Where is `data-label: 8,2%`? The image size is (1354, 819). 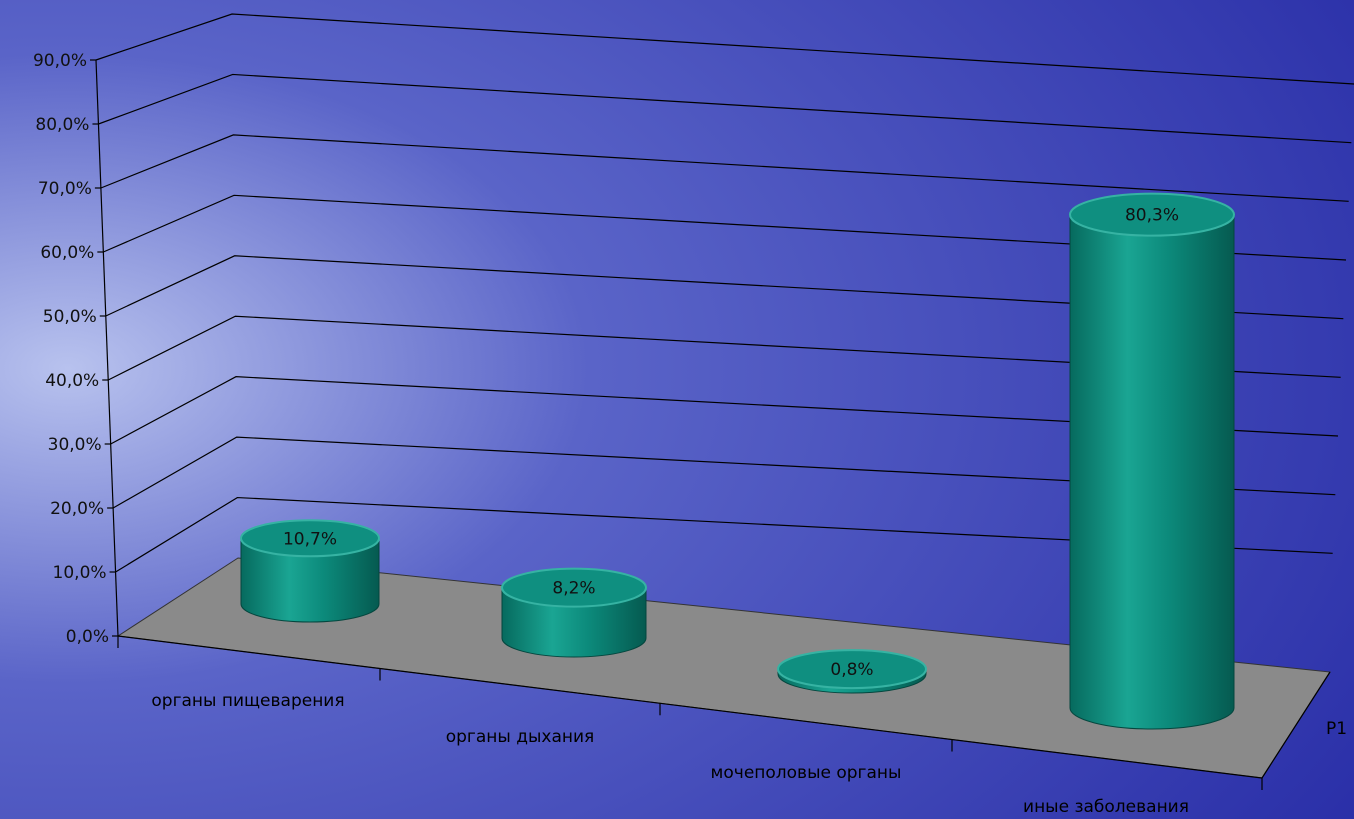
data-label: 8,2% is located at coordinates (573, 589).